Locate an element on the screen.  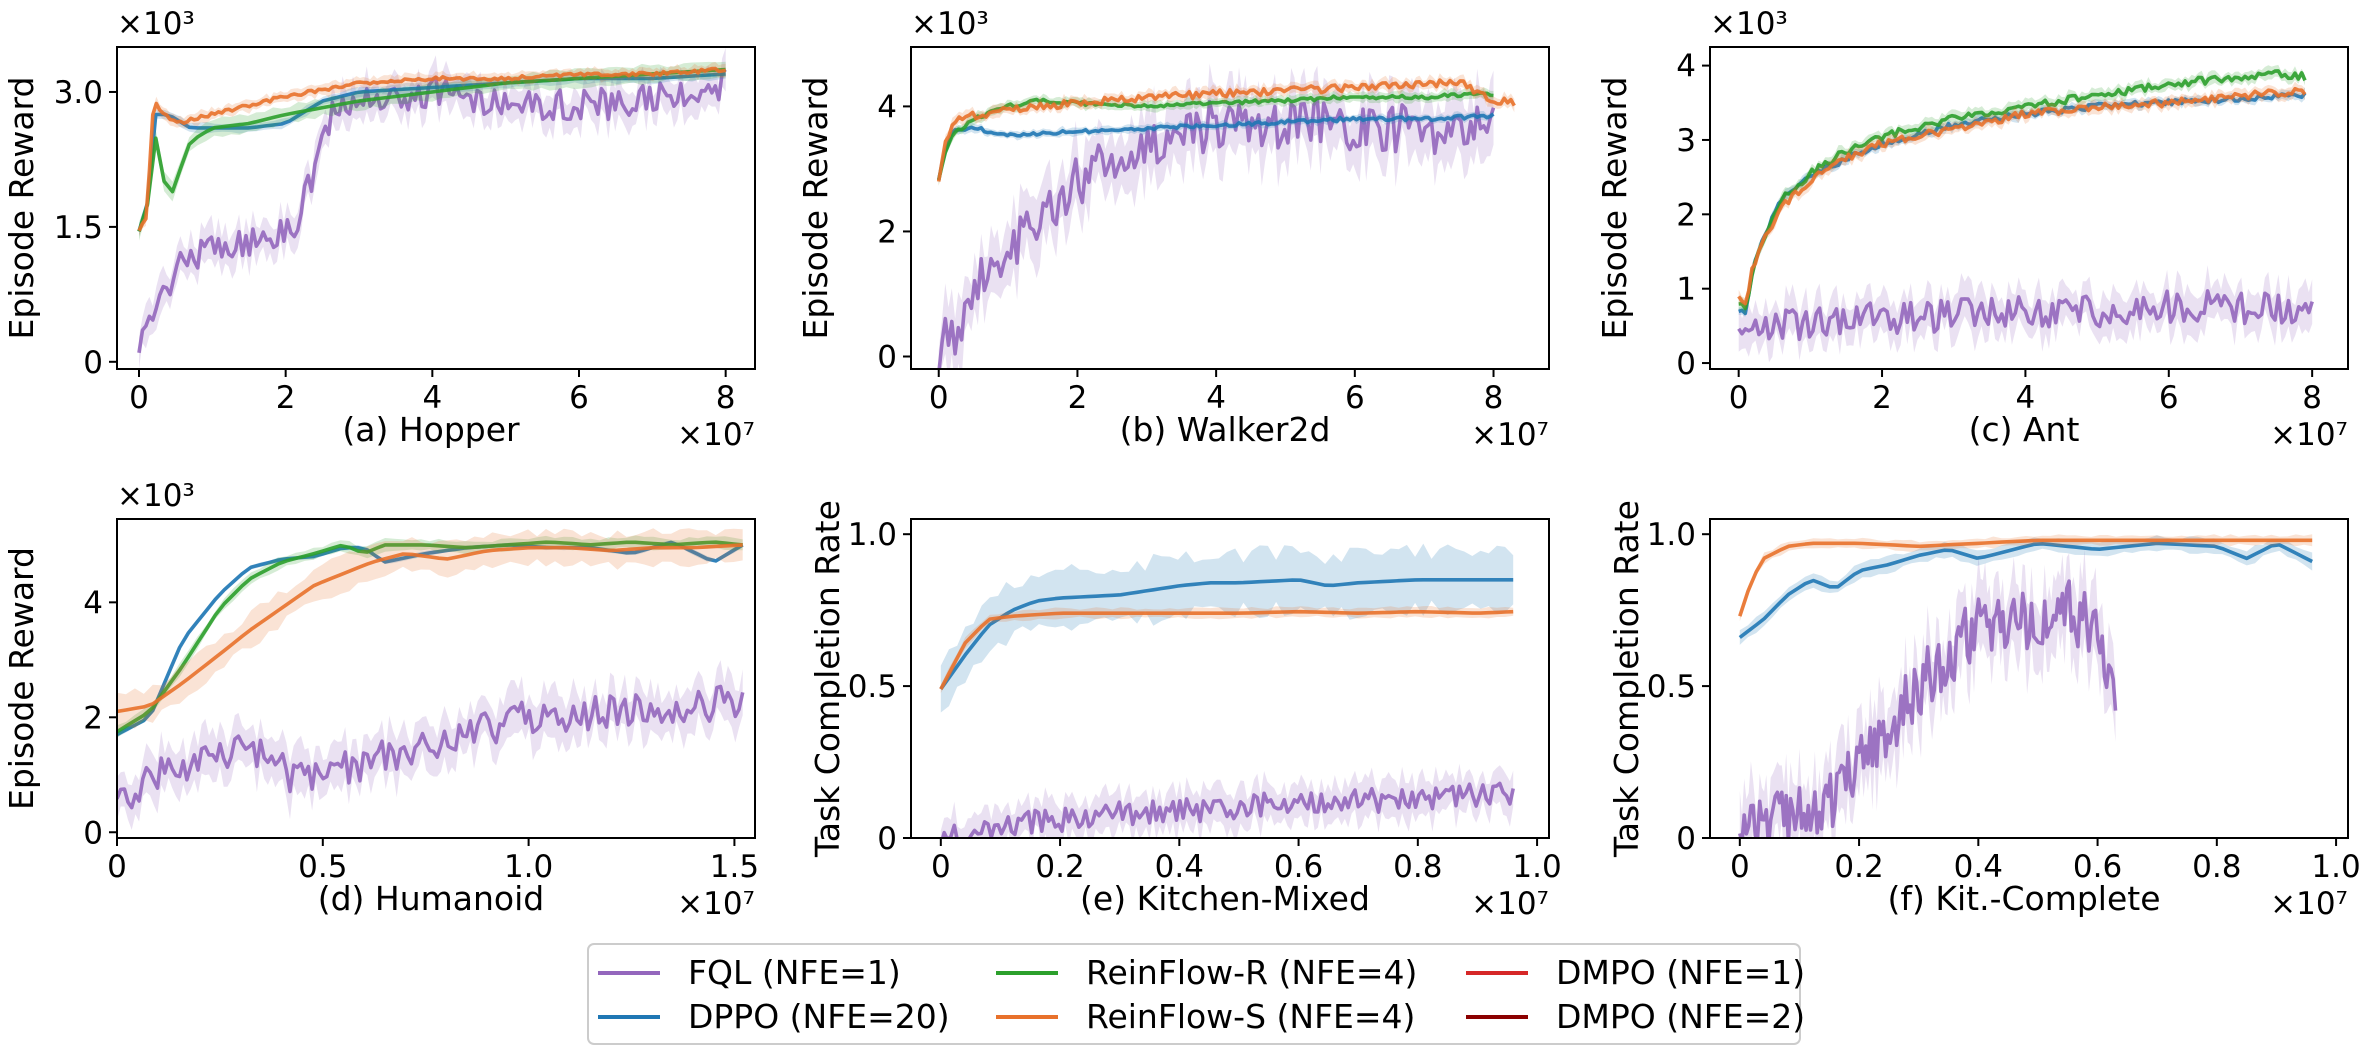
y-tick-label: 1.5 is located at coordinates (78, 228).